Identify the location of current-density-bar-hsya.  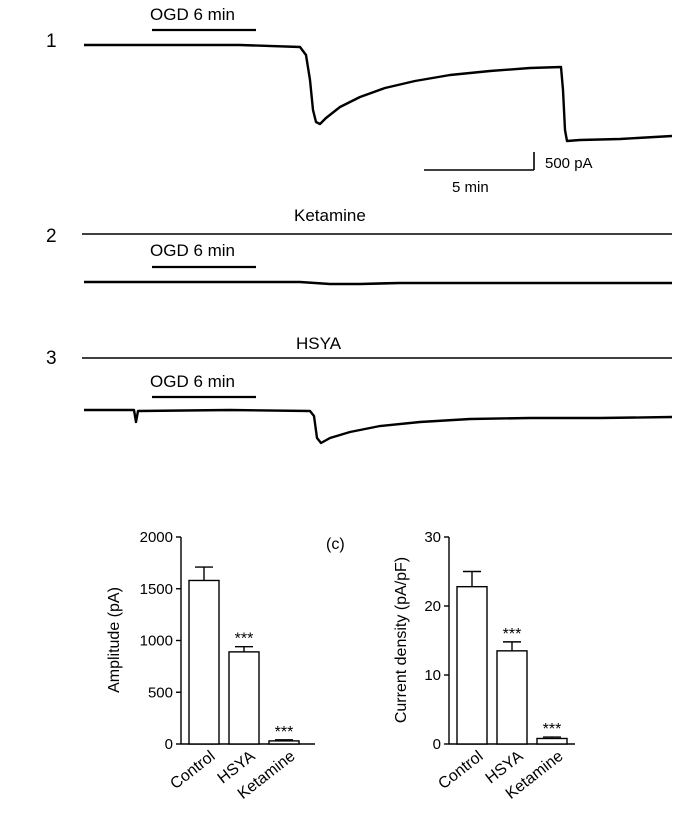
(512, 697).